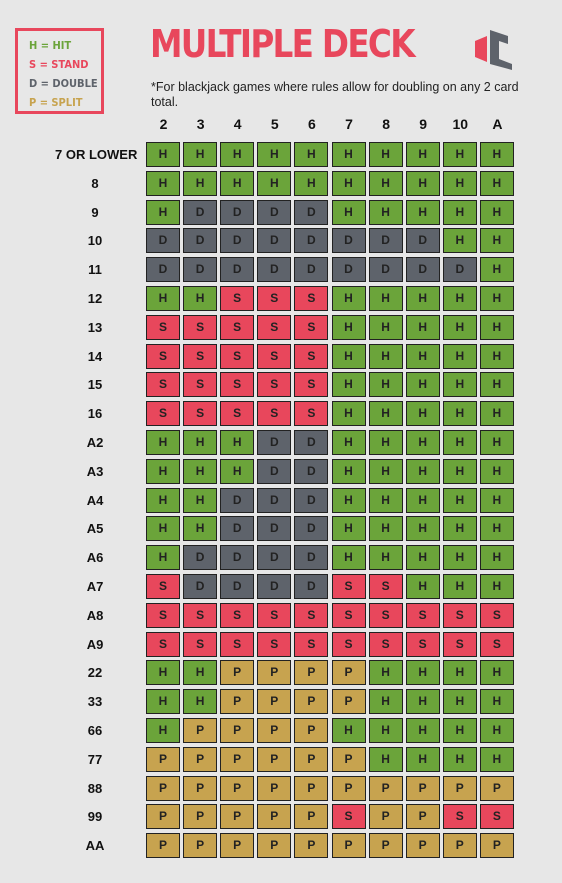 This screenshot has height=883, width=562. What do you see at coordinates (95, 644) in the screenshot?
I see `row-label: A9` at bounding box center [95, 644].